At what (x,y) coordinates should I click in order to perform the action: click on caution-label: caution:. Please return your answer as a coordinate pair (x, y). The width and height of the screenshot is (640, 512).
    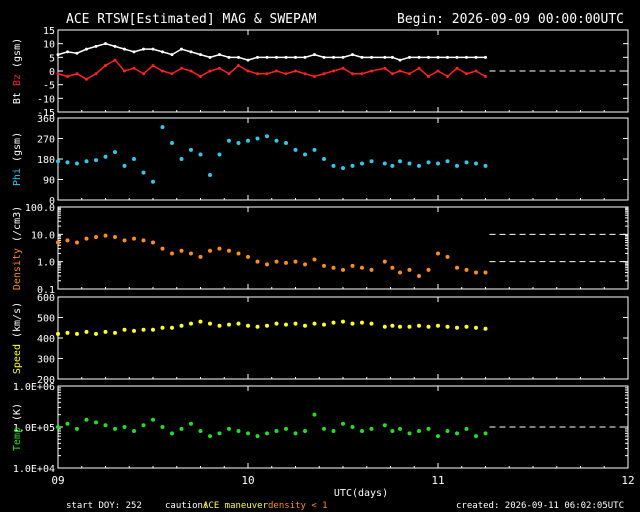
    Looking at the image, I should click on (186, 506).